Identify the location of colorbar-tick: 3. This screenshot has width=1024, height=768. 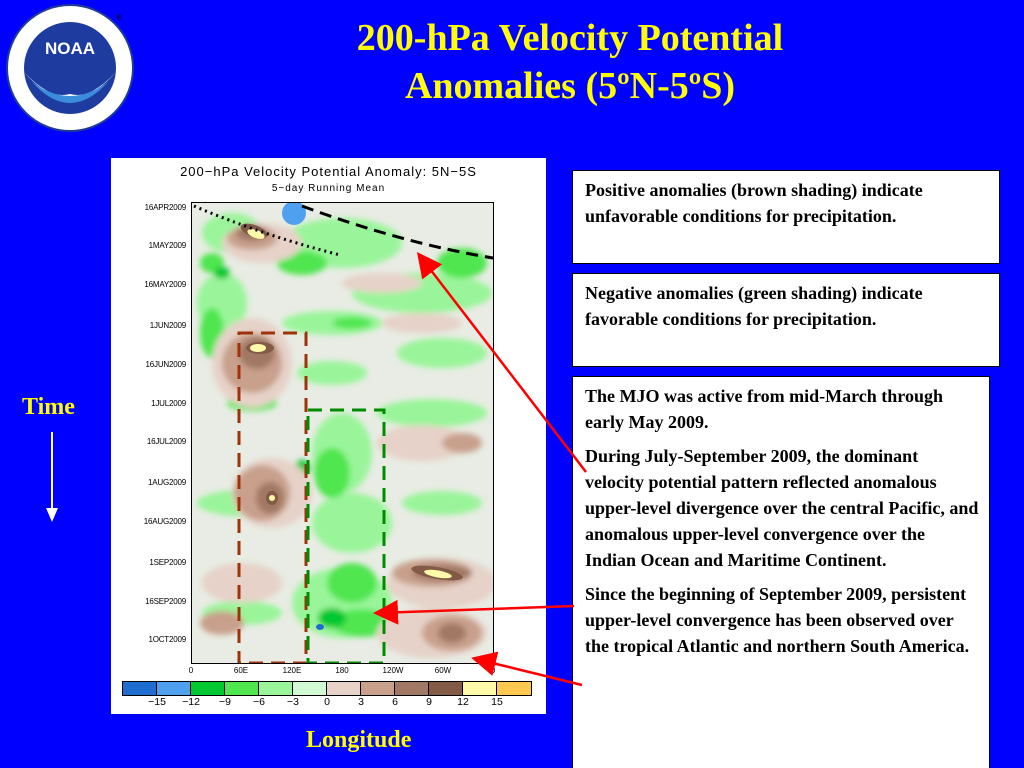
(361, 702).